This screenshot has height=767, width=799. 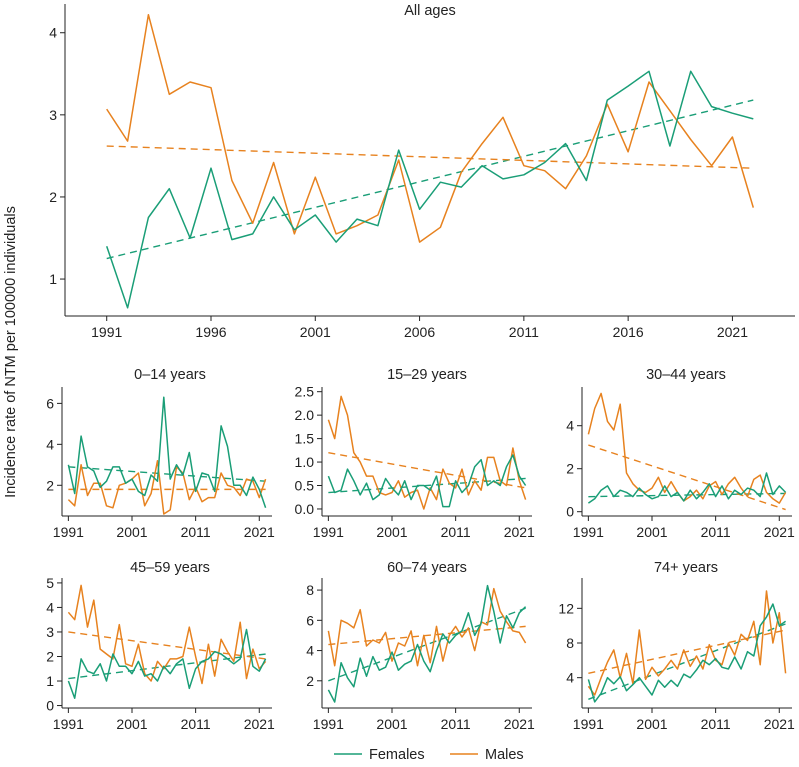 What do you see at coordinates (170, 375) in the screenshot?
I see `panel-title: 0–14 years` at bounding box center [170, 375].